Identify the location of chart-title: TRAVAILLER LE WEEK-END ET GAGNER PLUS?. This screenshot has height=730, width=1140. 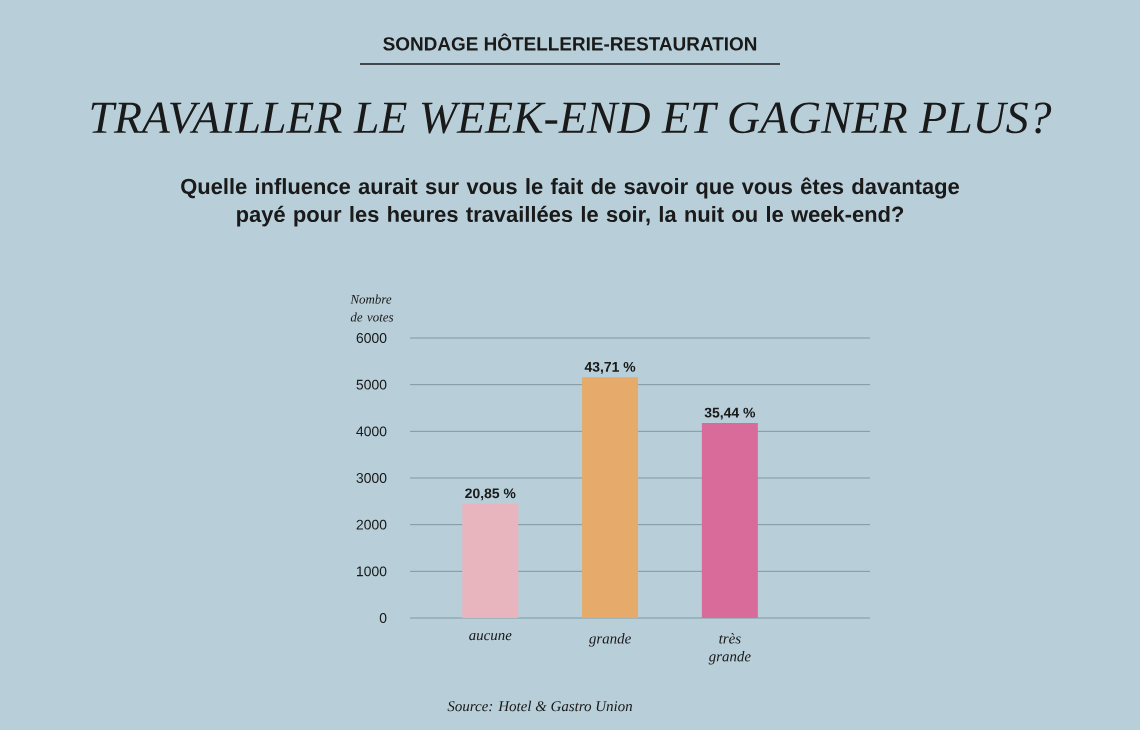
(571, 118).